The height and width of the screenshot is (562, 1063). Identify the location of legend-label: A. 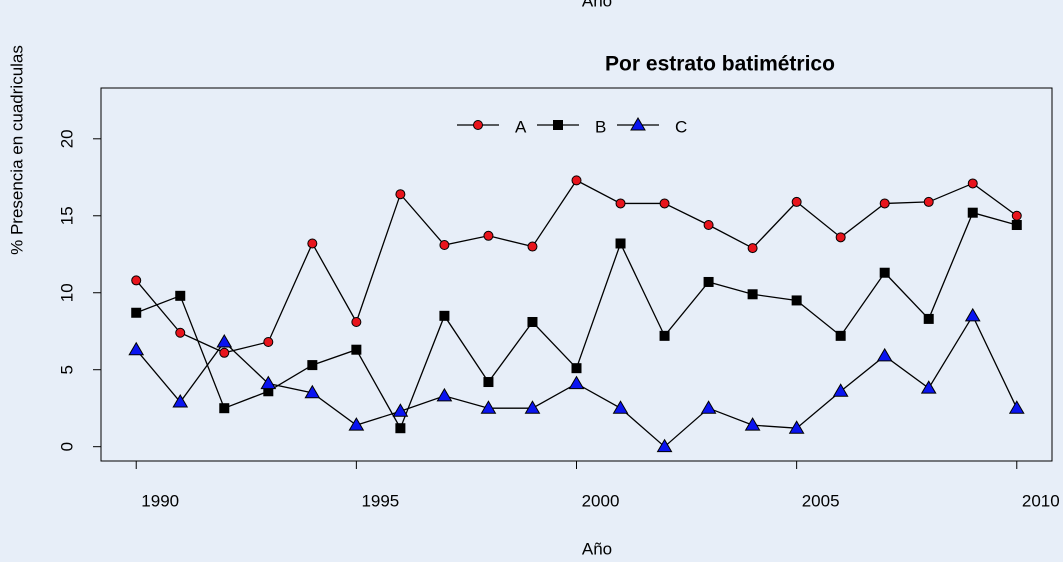
(521, 126).